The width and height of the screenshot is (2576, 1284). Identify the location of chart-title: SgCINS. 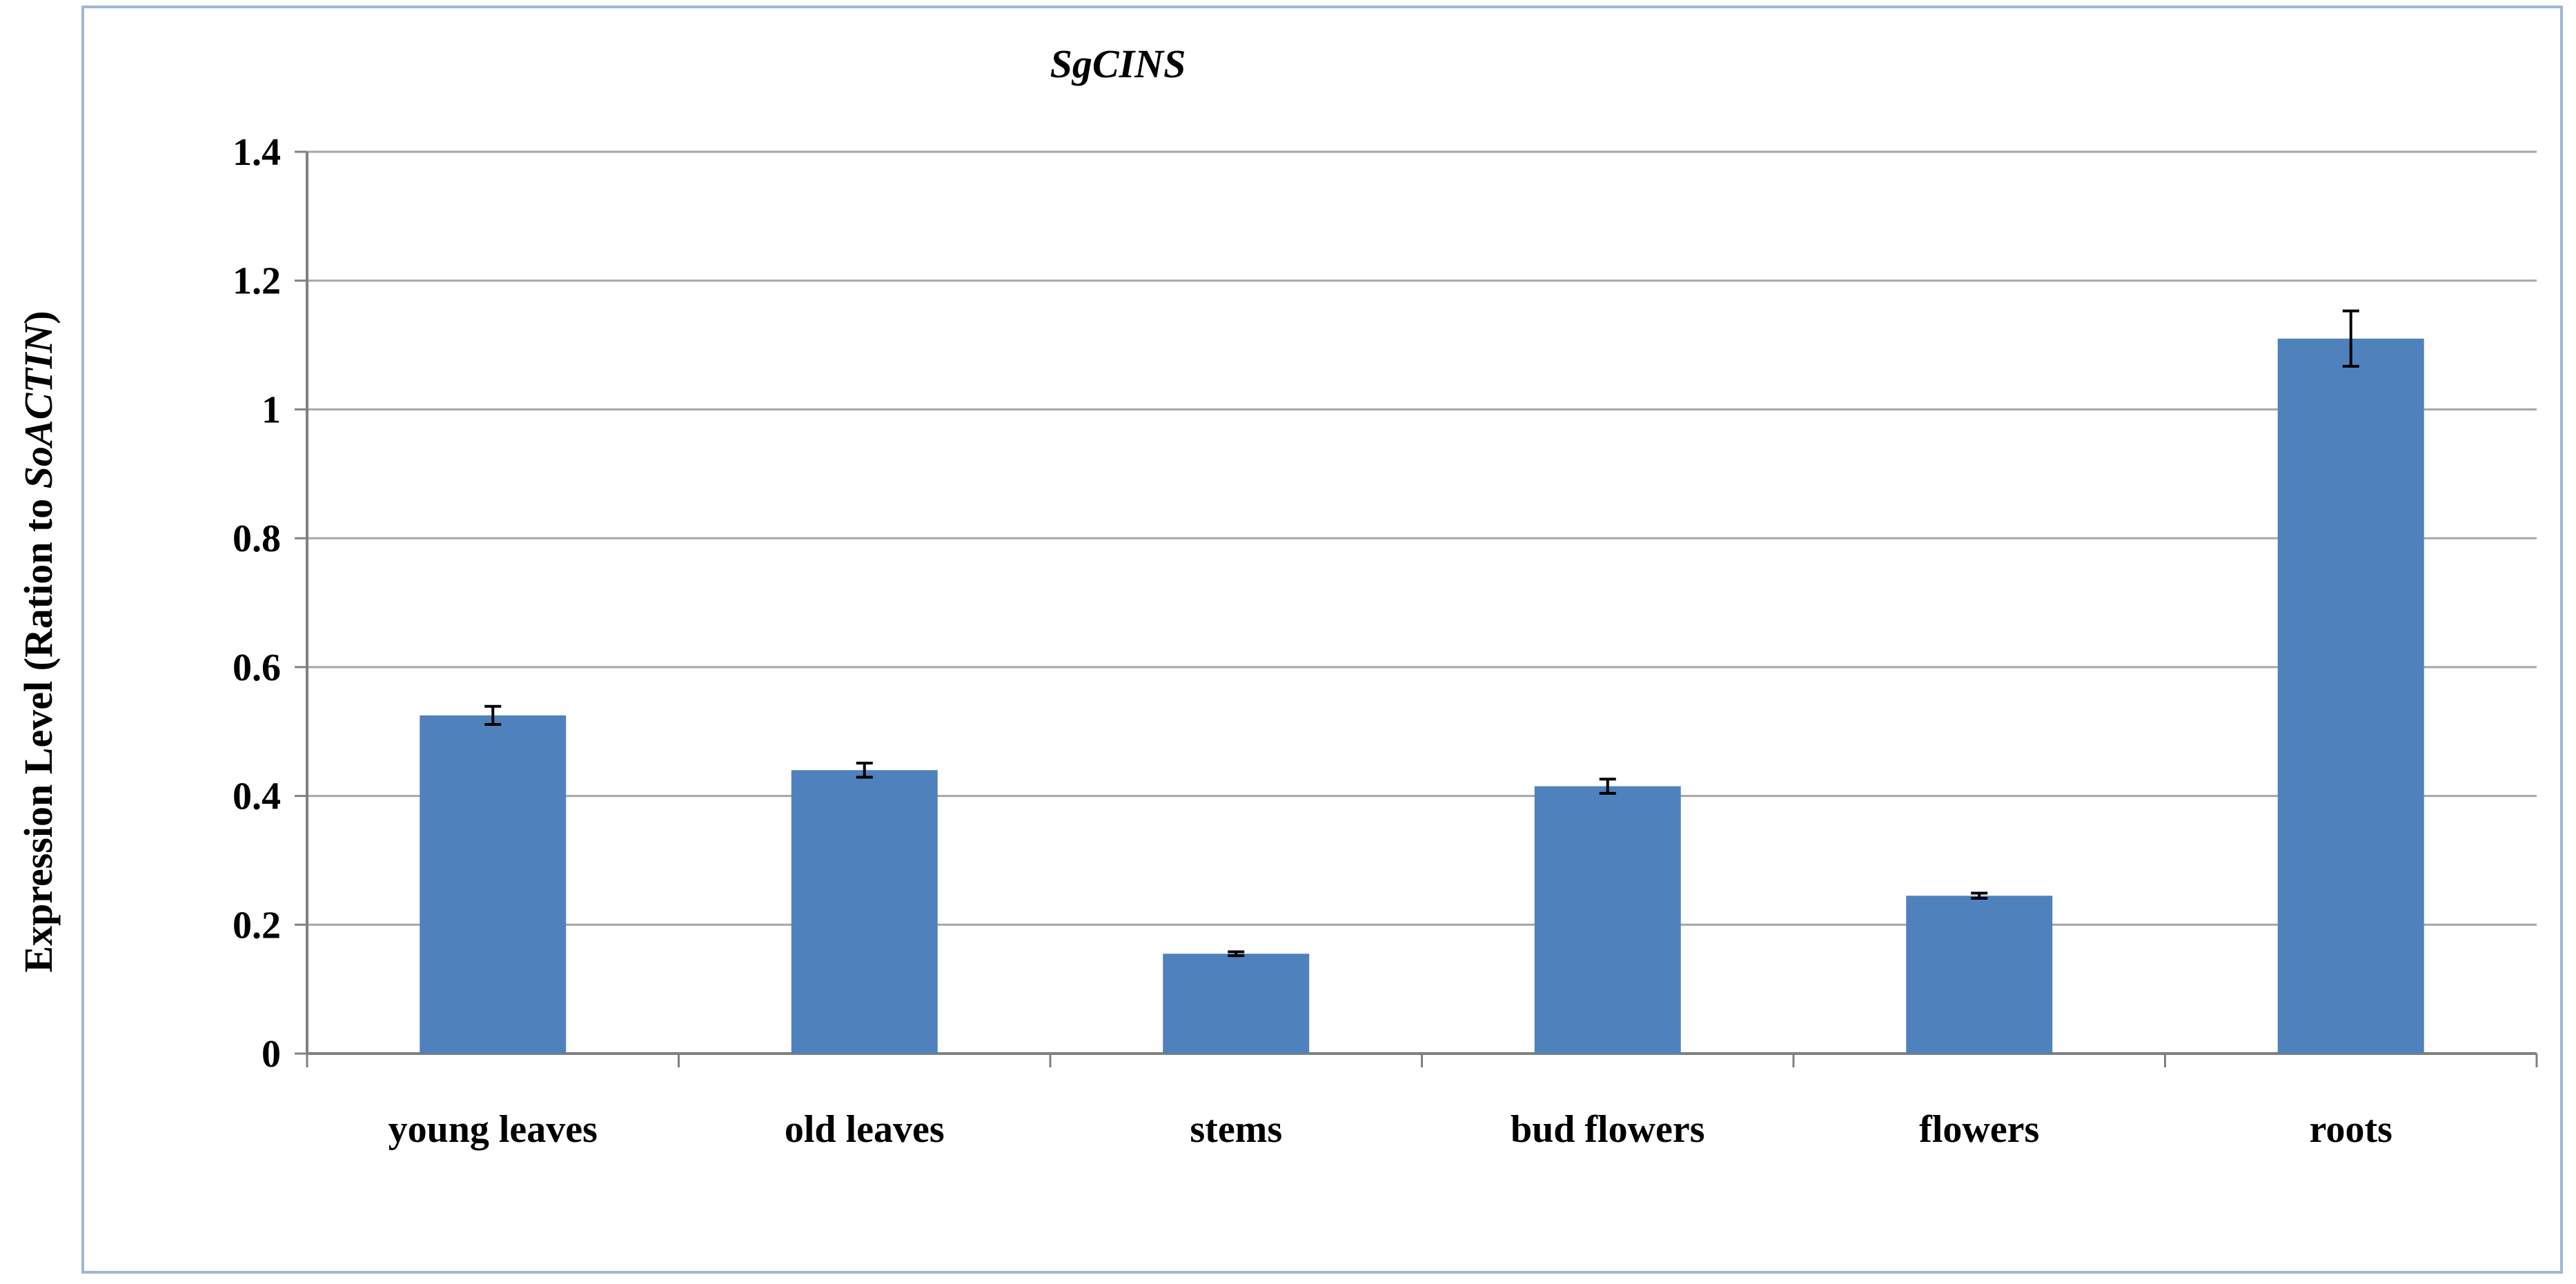
(1118, 64).